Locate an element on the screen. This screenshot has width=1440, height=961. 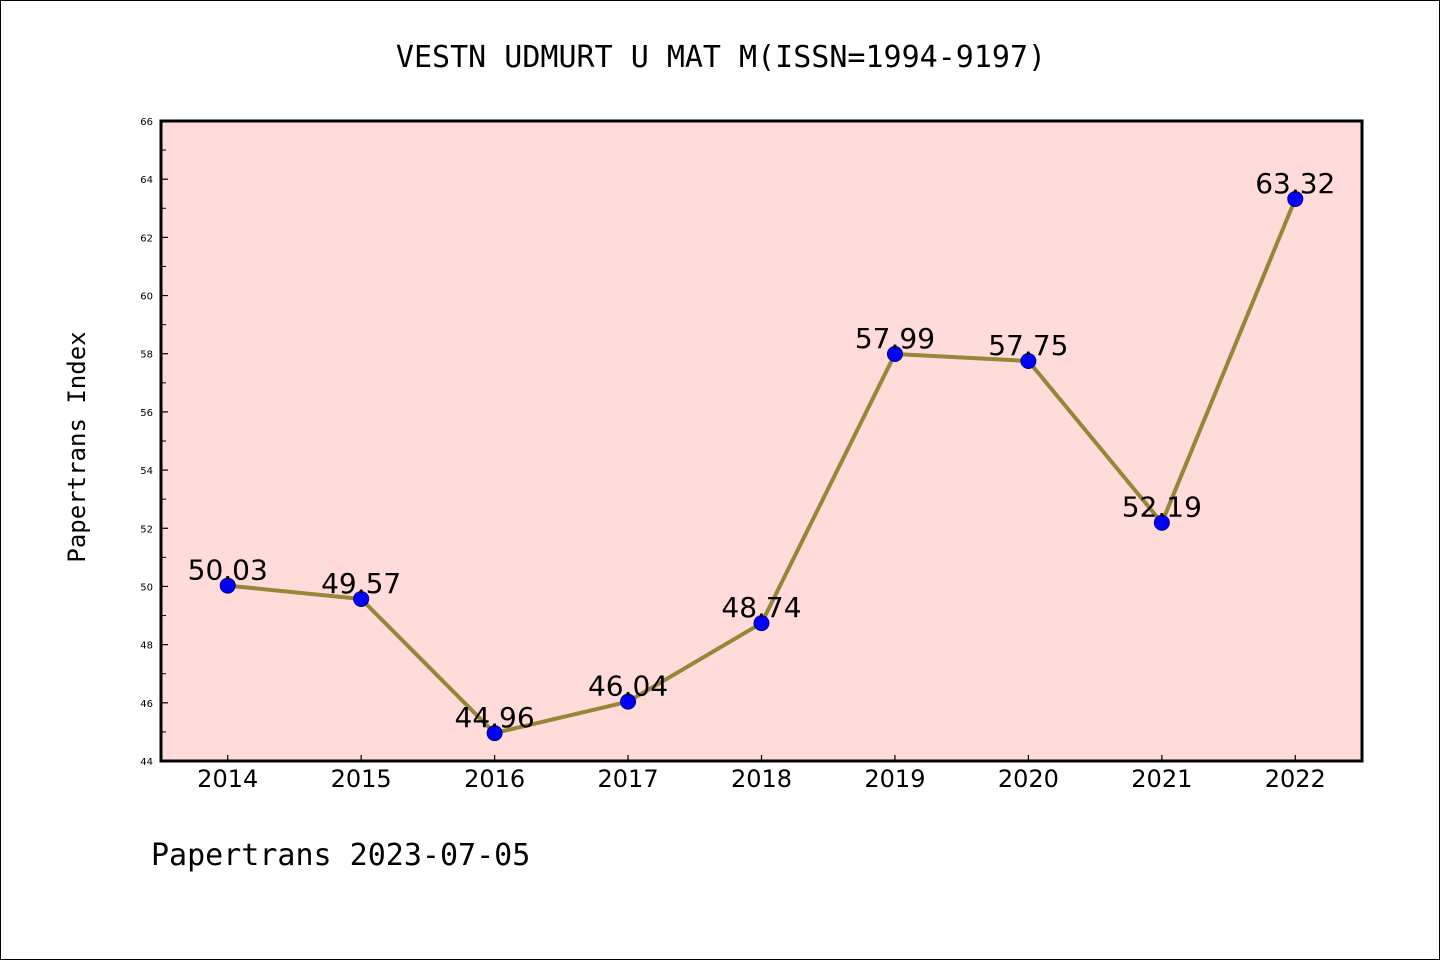
x-tick-label: 2014 is located at coordinates (227, 779).